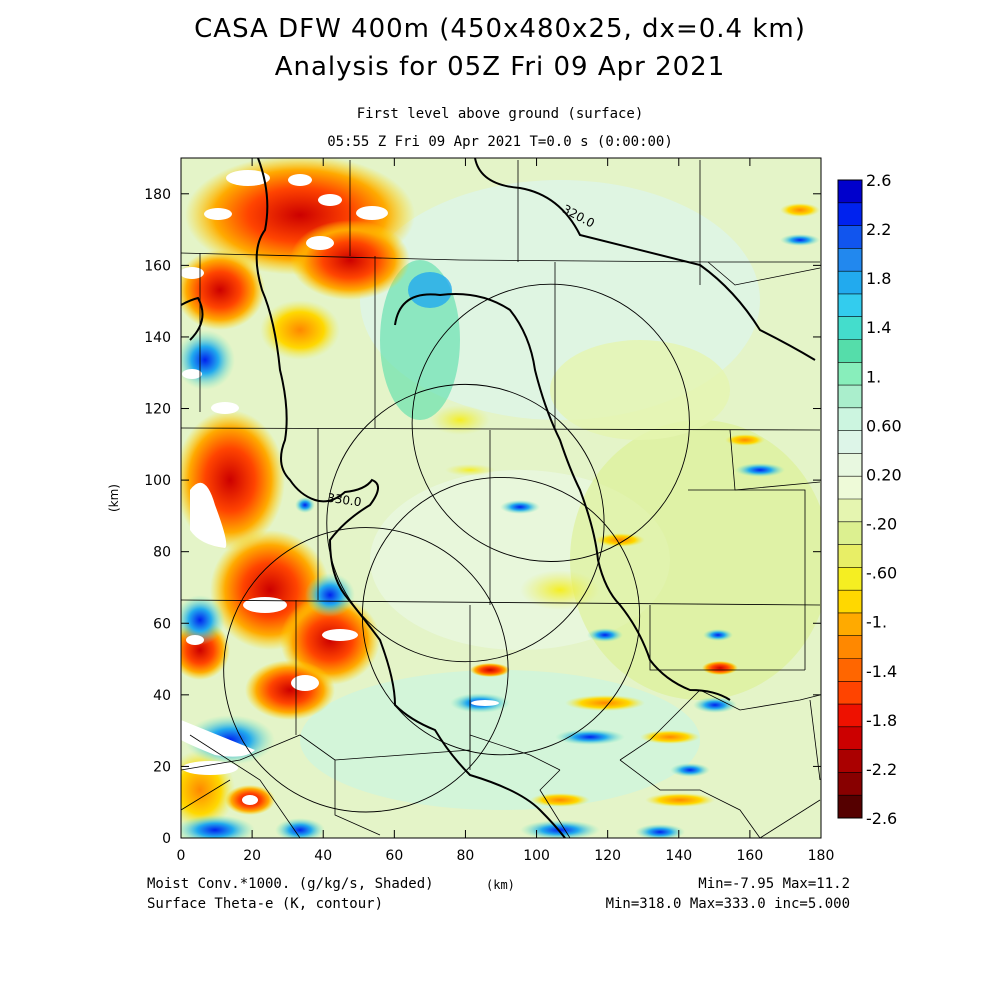 Image resolution: width=1000 pixels, height=1000 pixels. I want to click on colorbar-label: 2.6, so click(878, 180).